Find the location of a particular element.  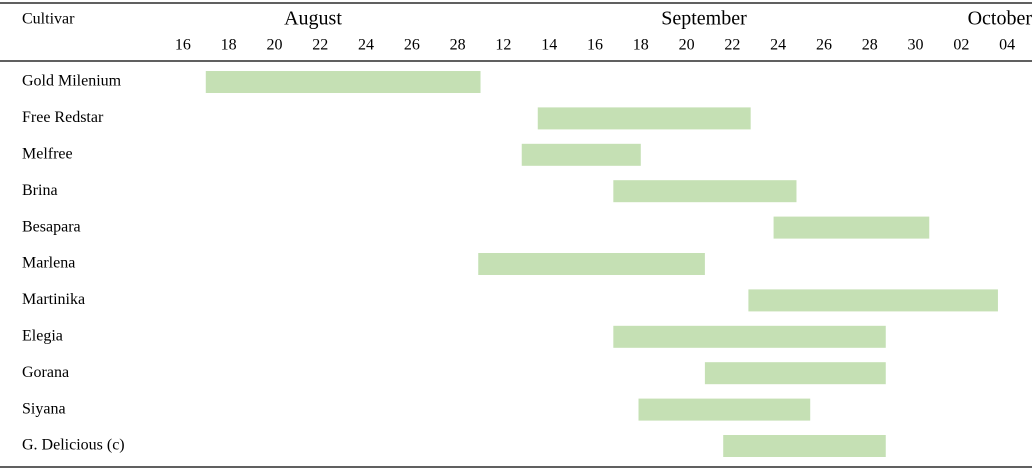

row-label: Gorana is located at coordinates (45, 372).